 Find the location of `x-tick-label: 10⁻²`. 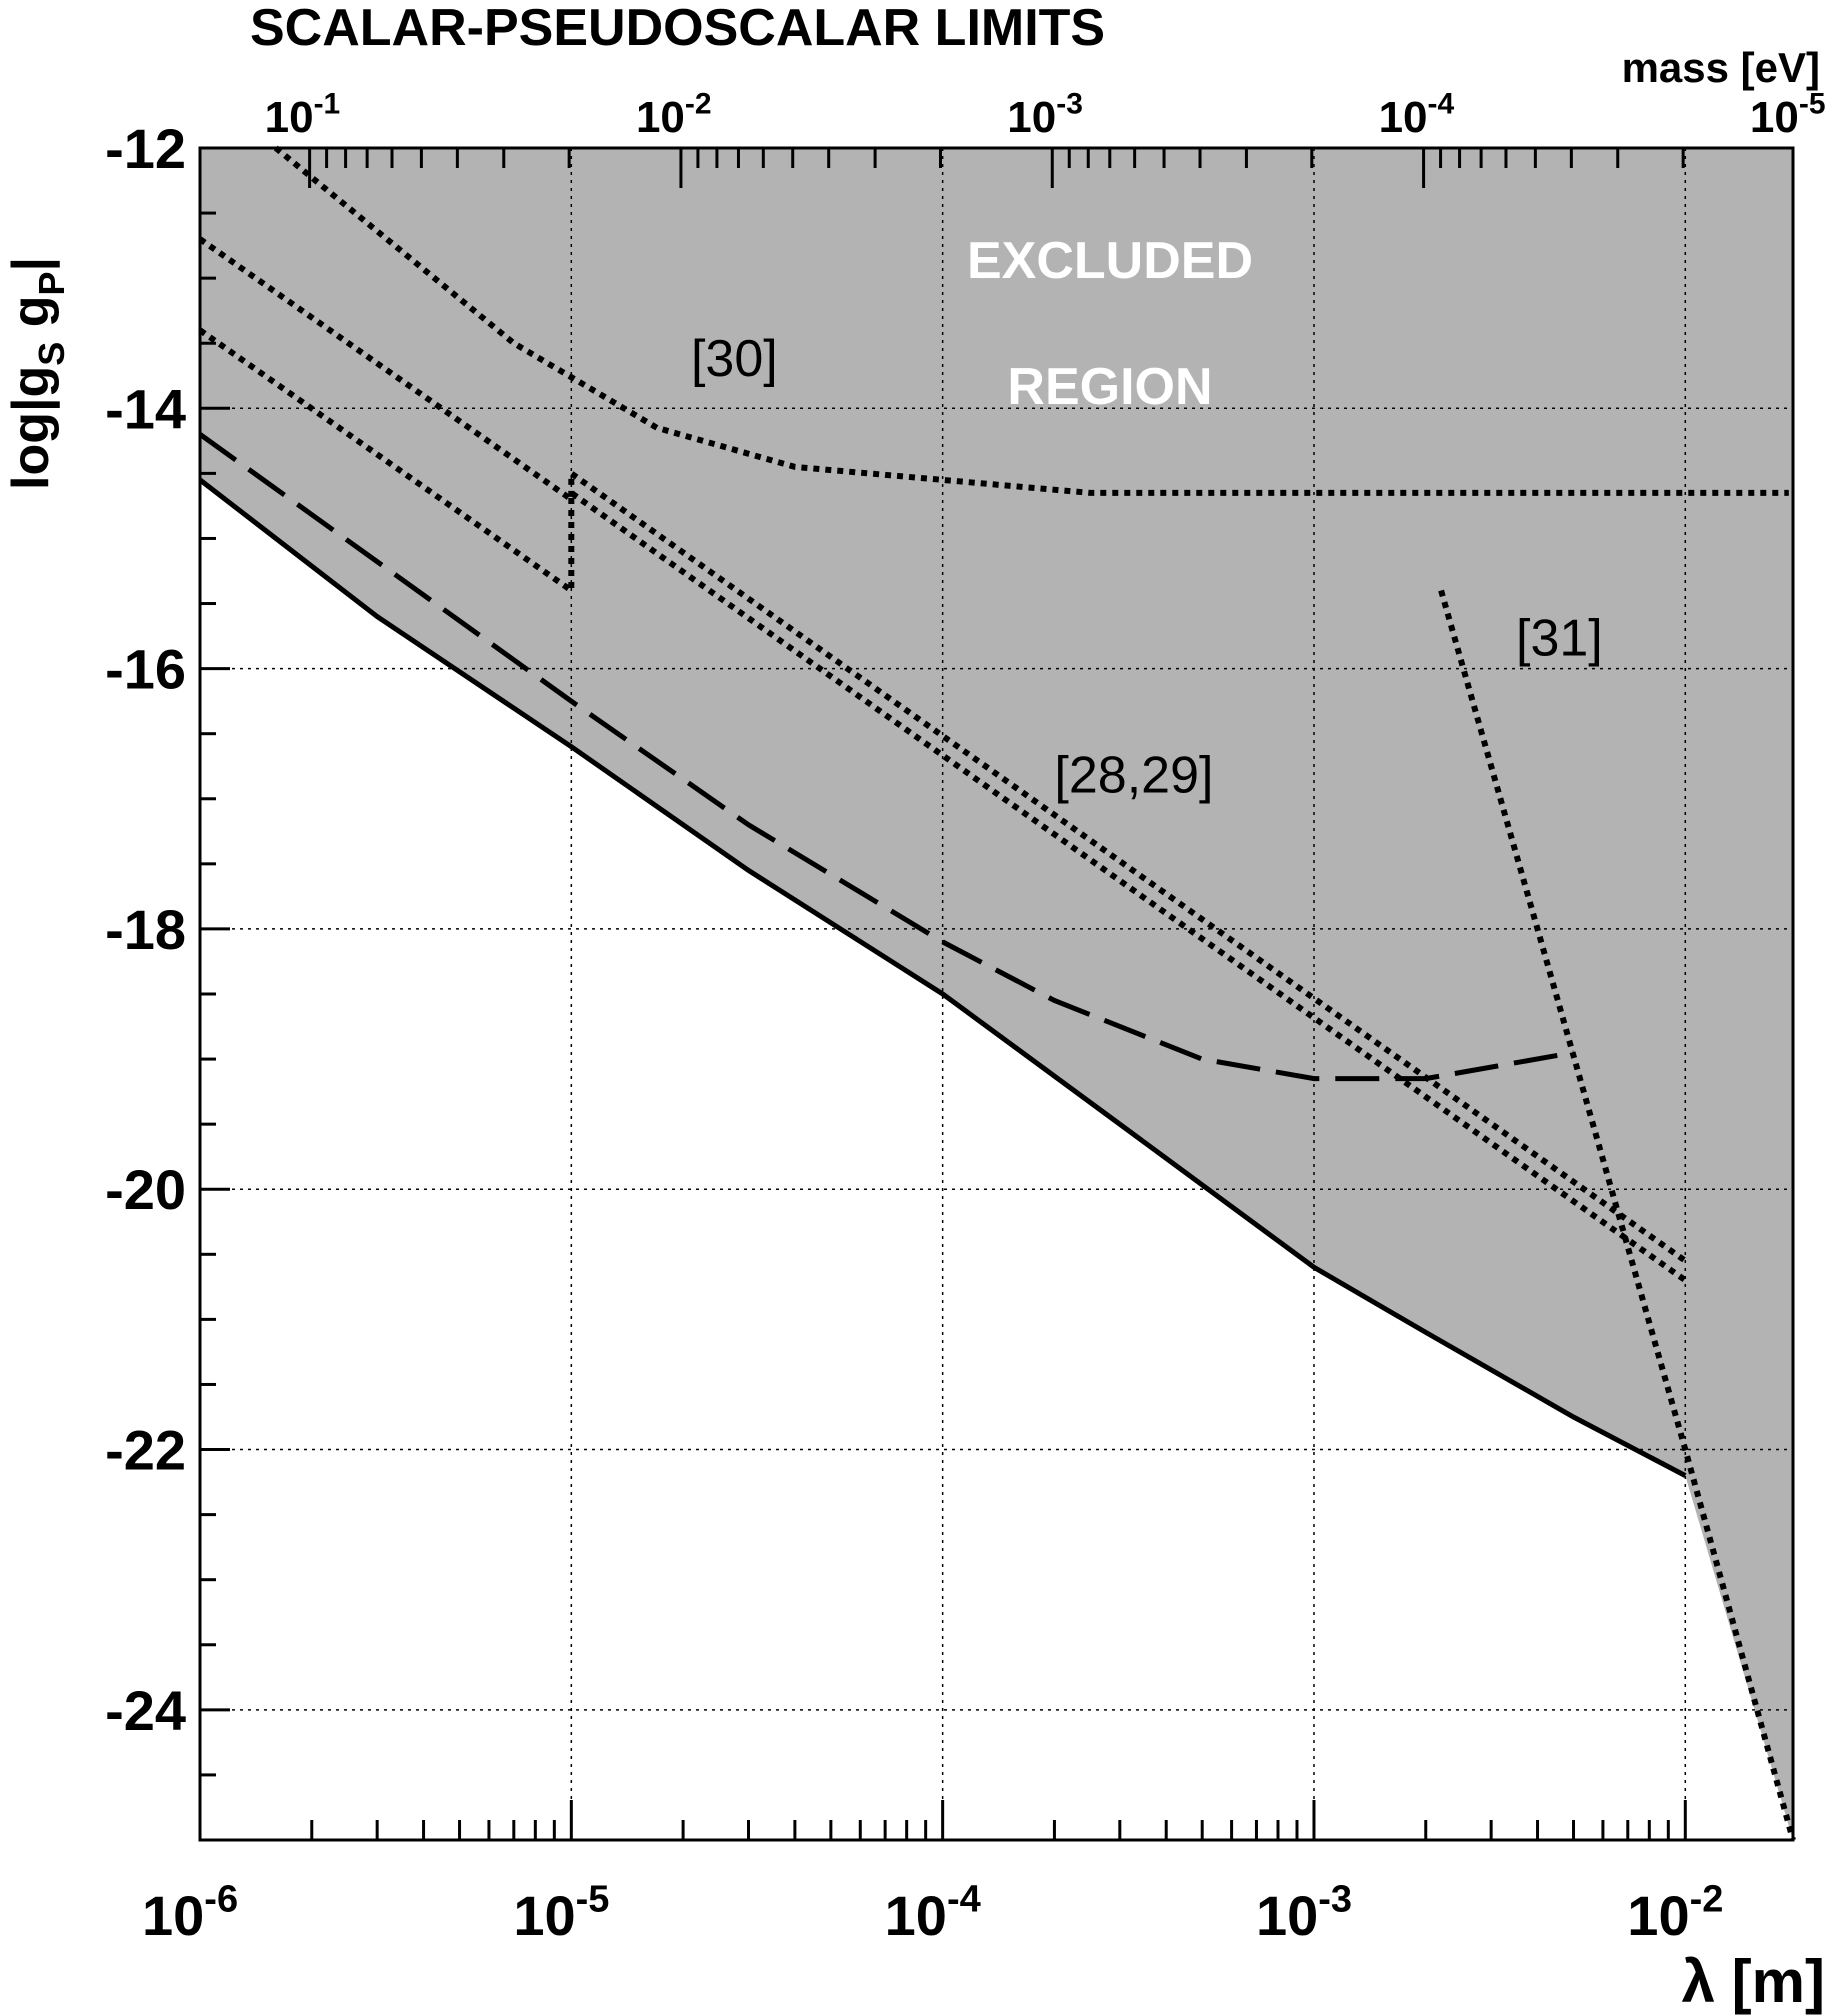

x-tick-label: 10⁻² is located at coordinates (1675, 1912).